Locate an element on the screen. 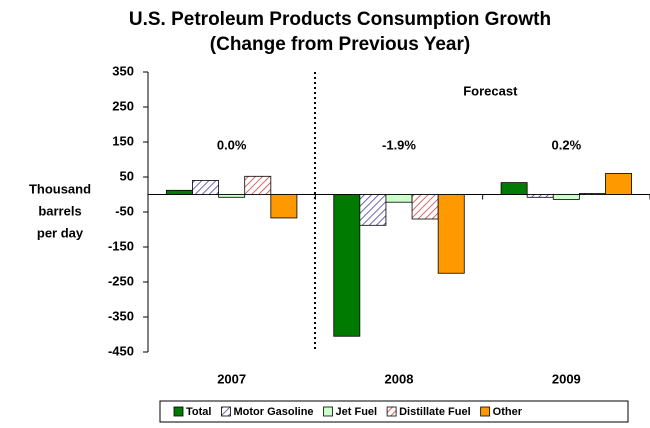  y-tick-label: 350 is located at coordinates (123, 70).